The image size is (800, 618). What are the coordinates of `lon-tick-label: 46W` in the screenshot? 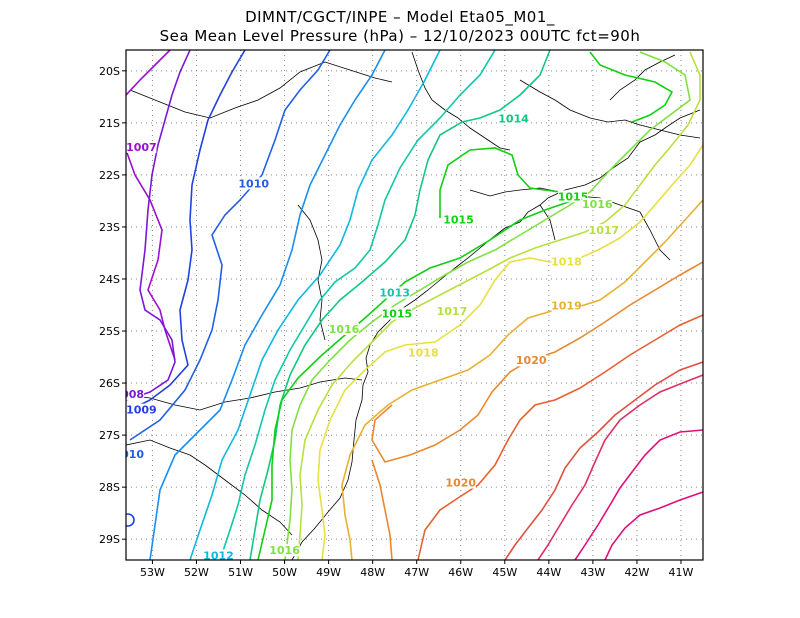 It's located at (460, 572).